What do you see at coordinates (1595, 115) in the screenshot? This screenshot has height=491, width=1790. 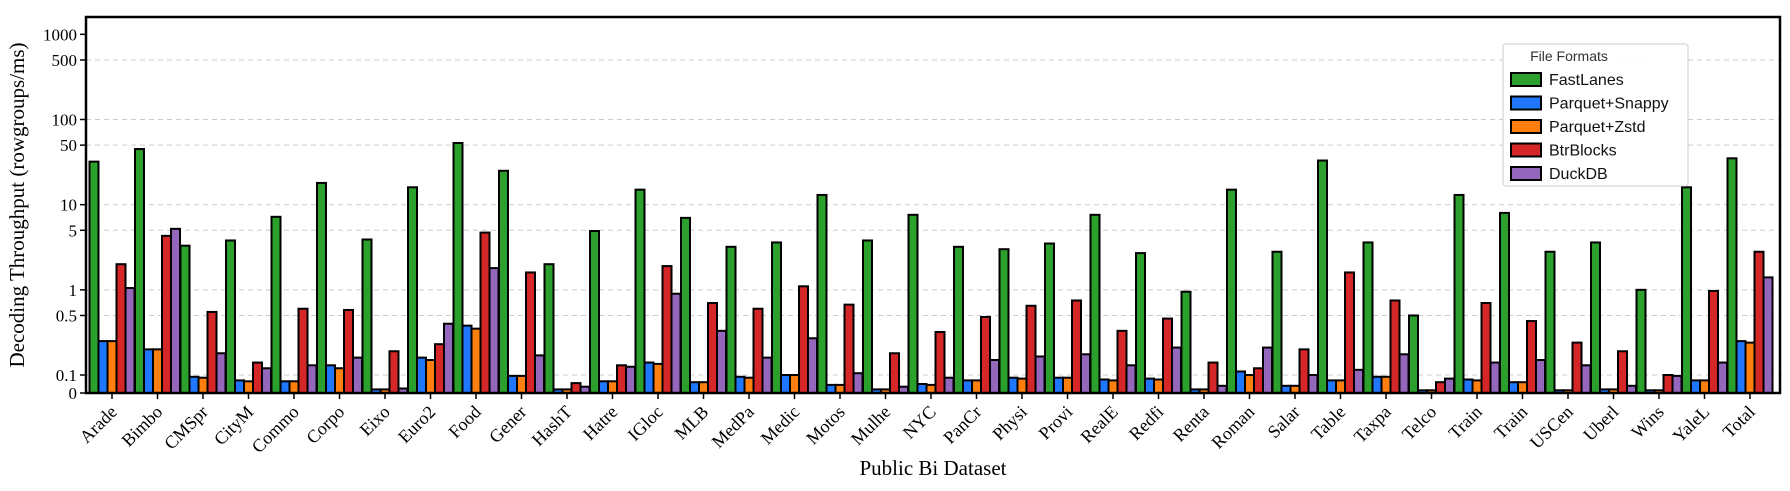 I see `legend-box` at bounding box center [1595, 115].